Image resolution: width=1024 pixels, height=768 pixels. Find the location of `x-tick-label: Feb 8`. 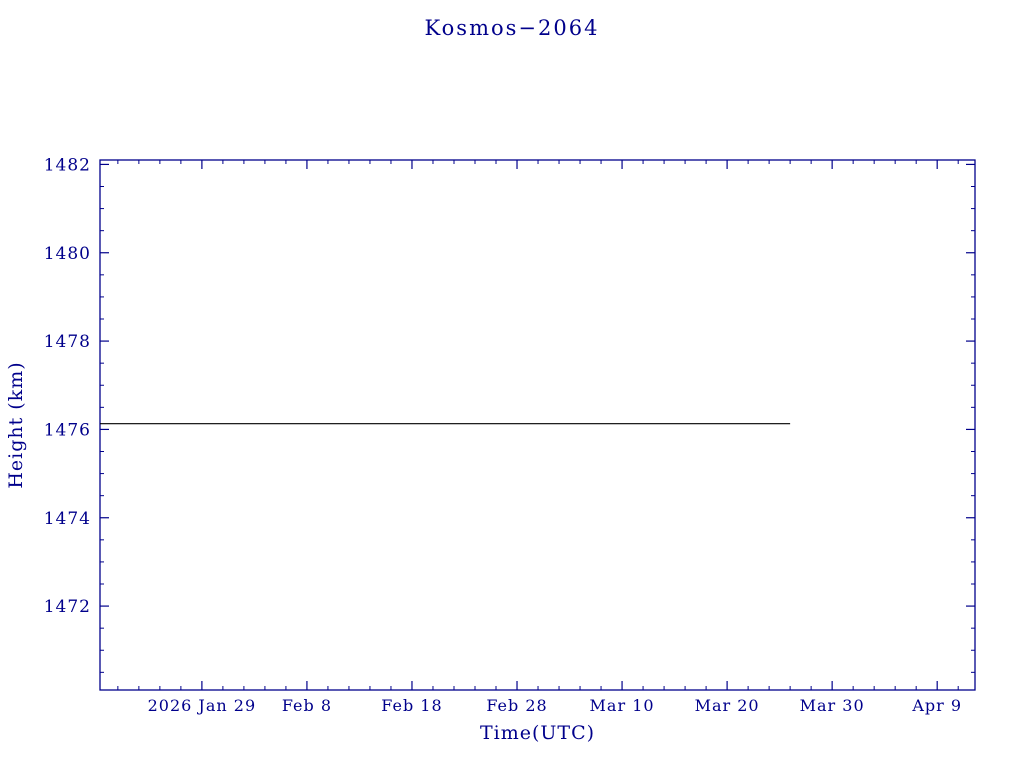

x-tick-label: Feb 8 is located at coordinates (307, 705).